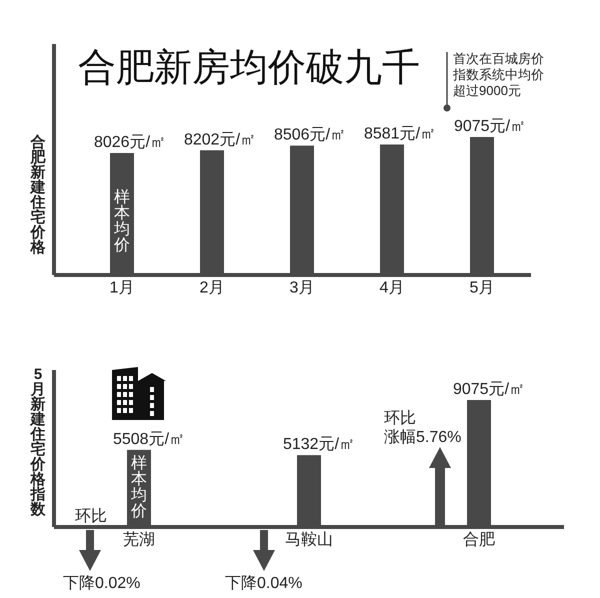 Image resolution: width=600 pixels, height=598 pixels. What do you see at coordinates (130, 142) in the screenshot?
I see `data-label: 8026元/㎡` at bounding box center [130, 142].